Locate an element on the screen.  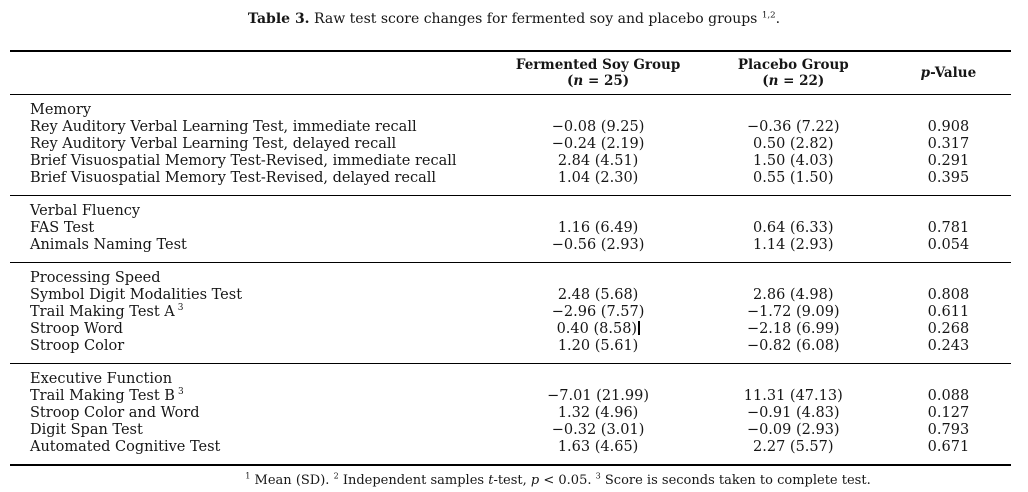
soy-value-cell: 1.63 (4.65) is located at coordinates (598, 447).